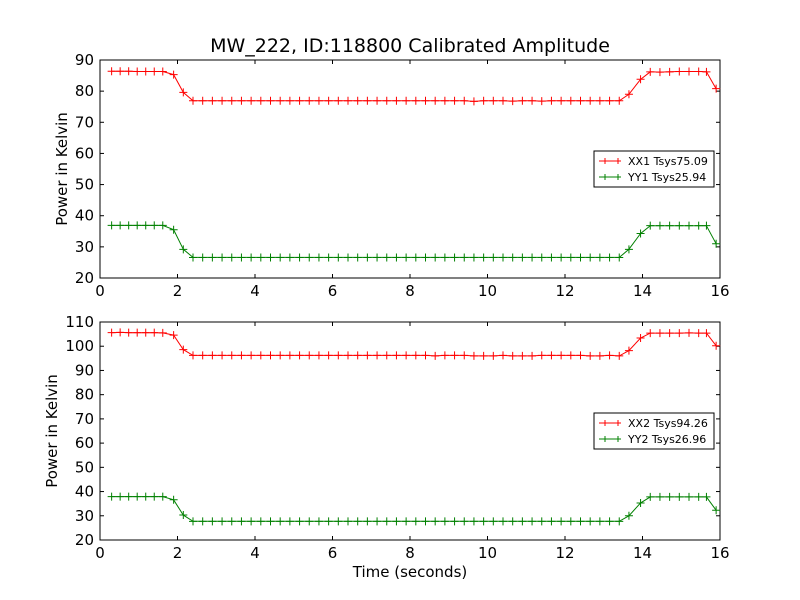 The width and height of the screenshot is (800, 600). What do you see at coordinates (642, 291) in the screenshot?
I see `x-tick-label: 14` at bounding box center [642, 291].